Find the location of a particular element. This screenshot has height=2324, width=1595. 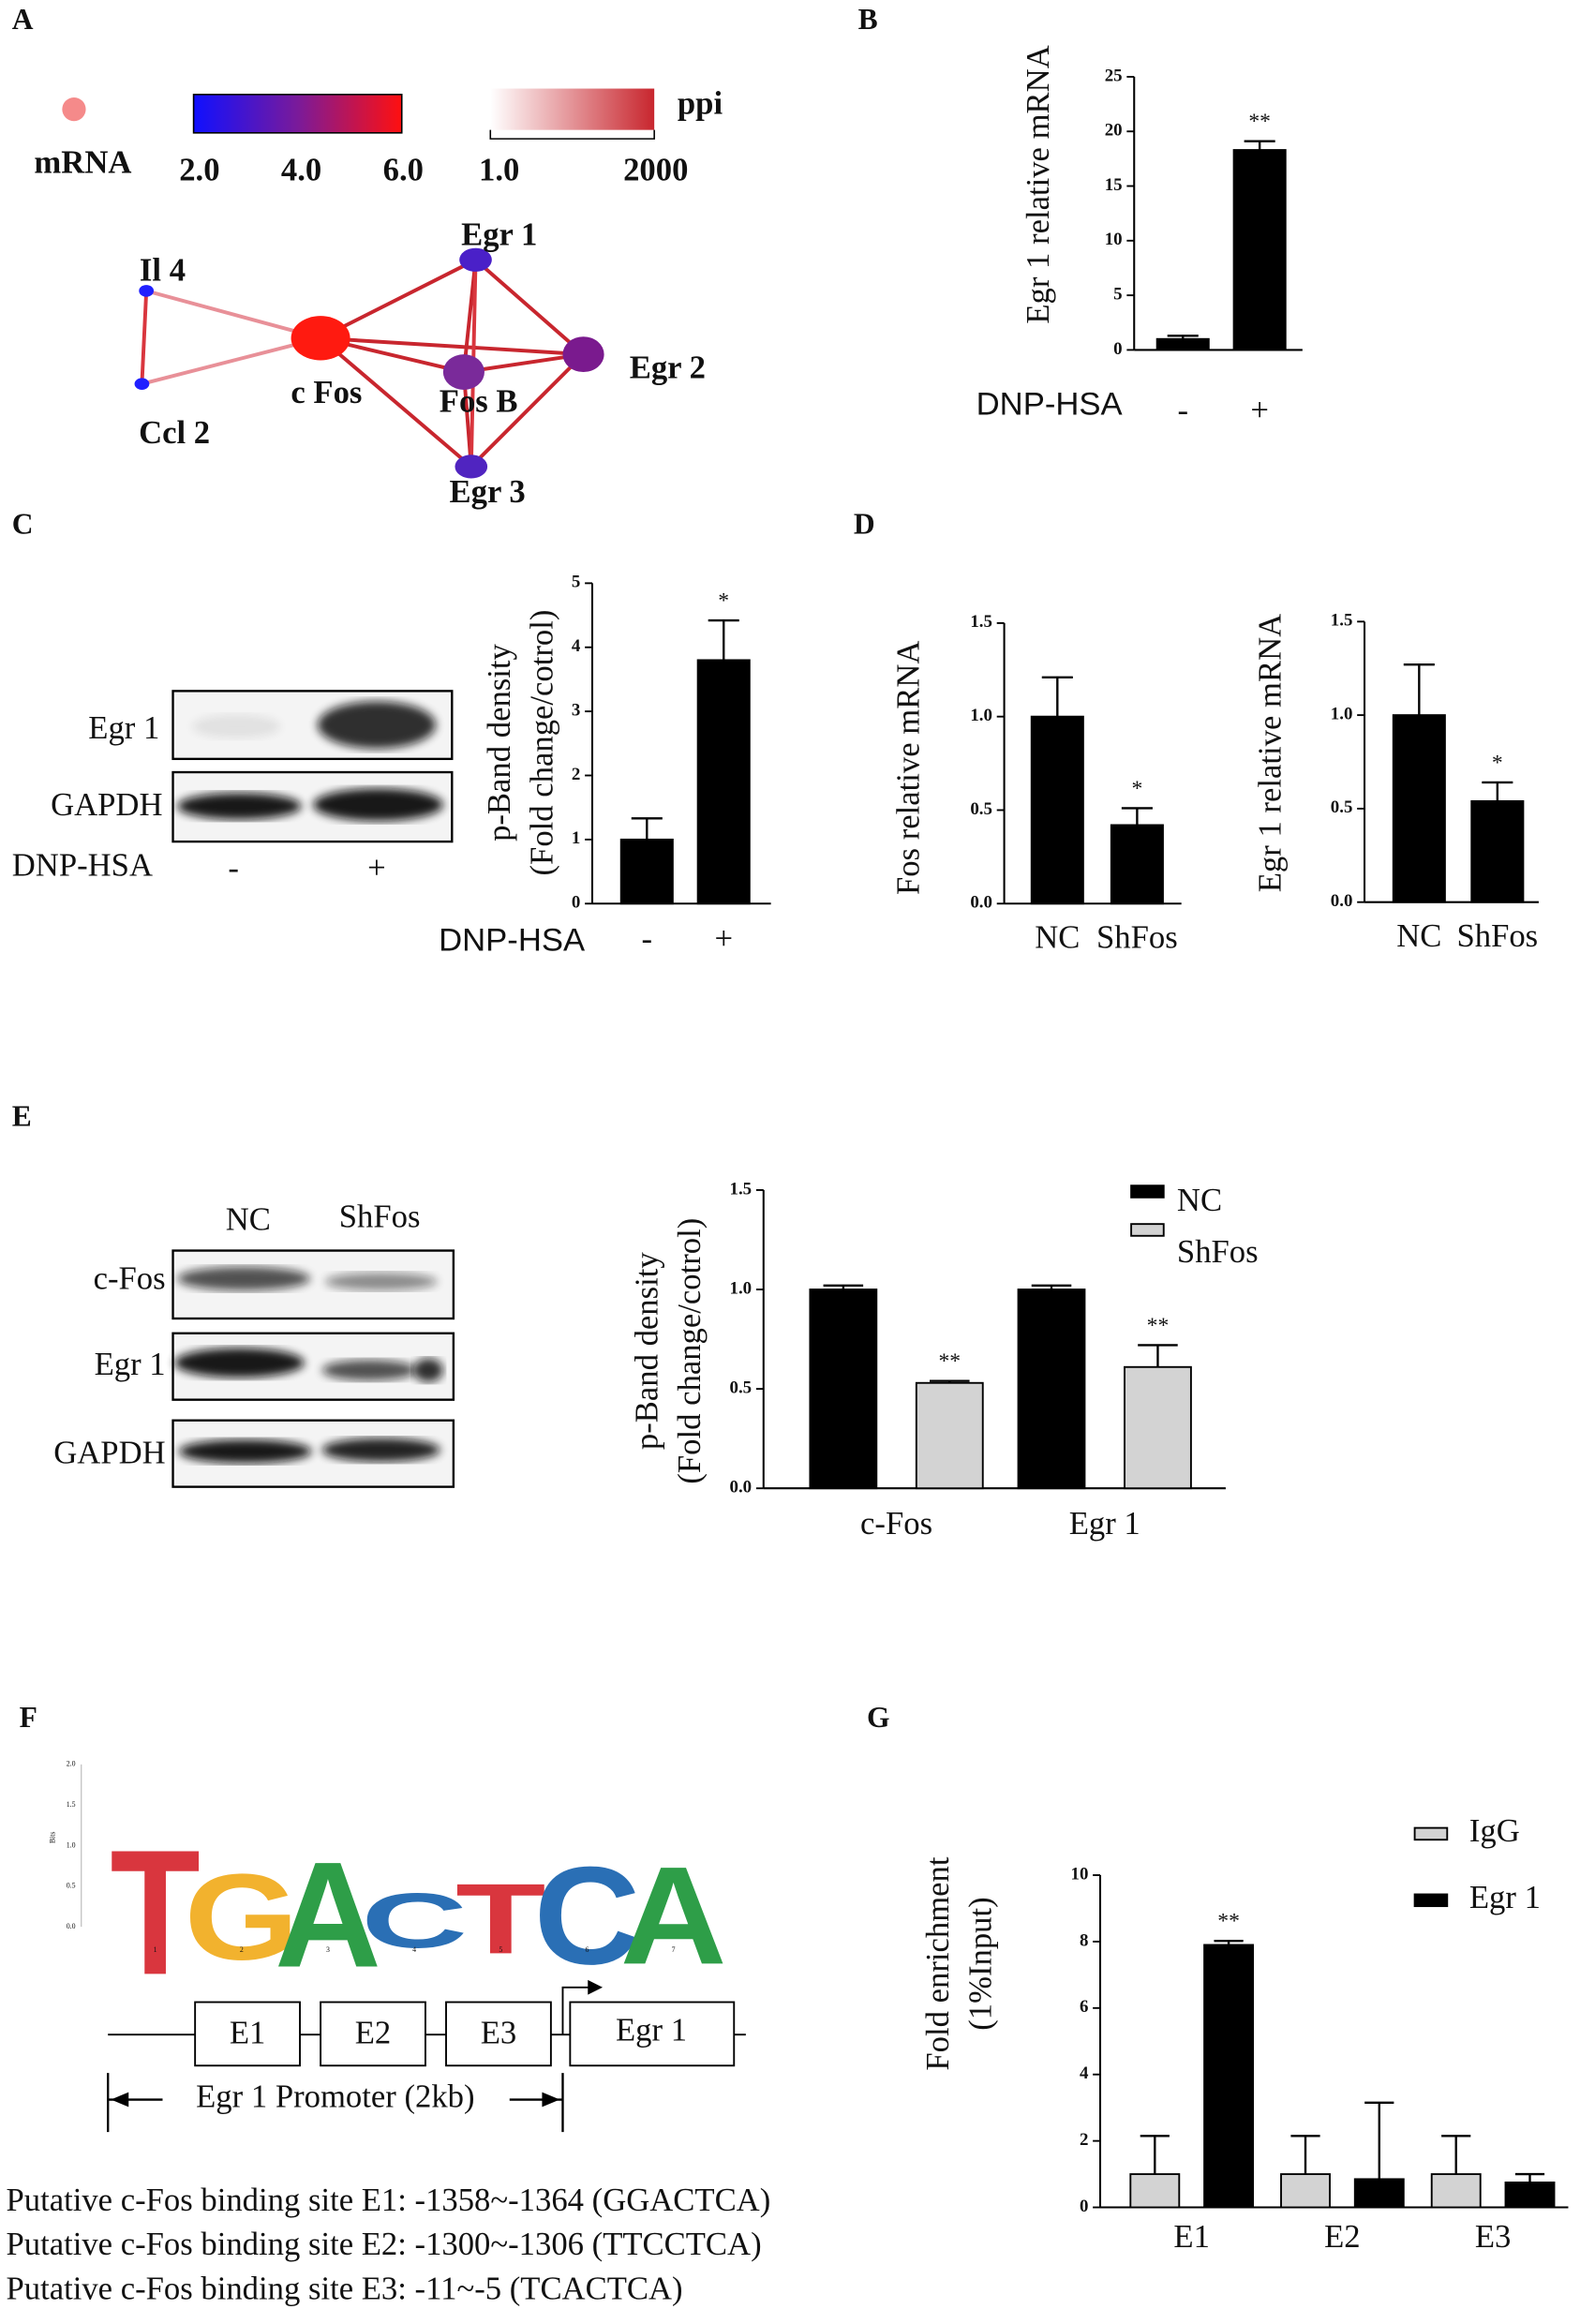

gene-label: Egr 1 is located at coordinates (651, 2031).